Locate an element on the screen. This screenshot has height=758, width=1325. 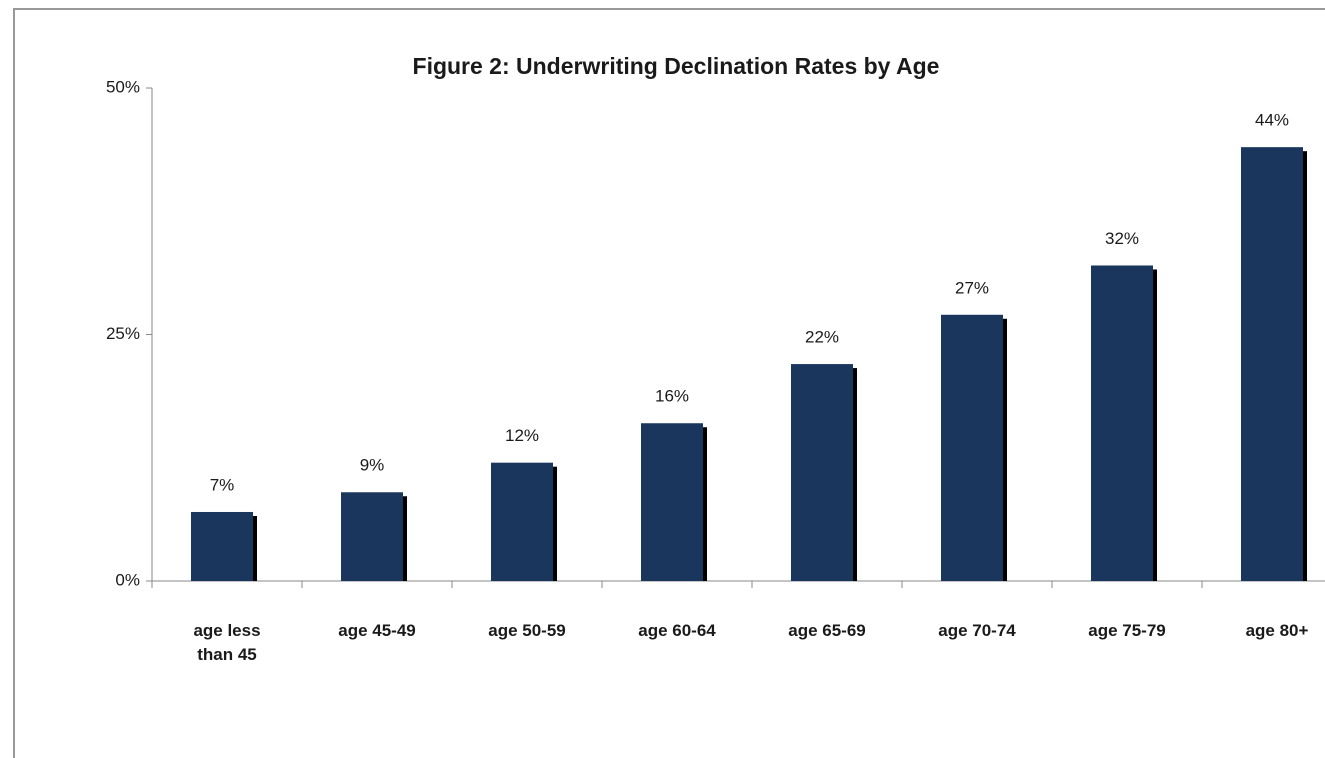
value-label: 27% is located at coordinates (972, 287).